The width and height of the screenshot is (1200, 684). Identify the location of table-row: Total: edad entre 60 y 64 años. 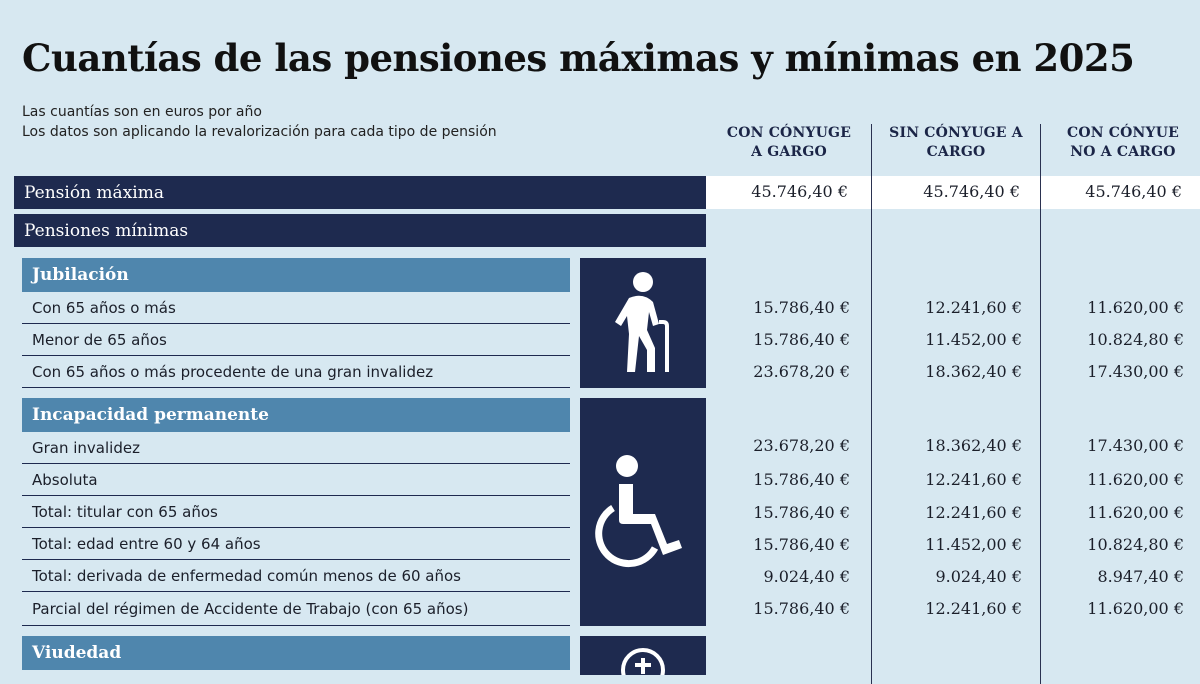
(296, 544).